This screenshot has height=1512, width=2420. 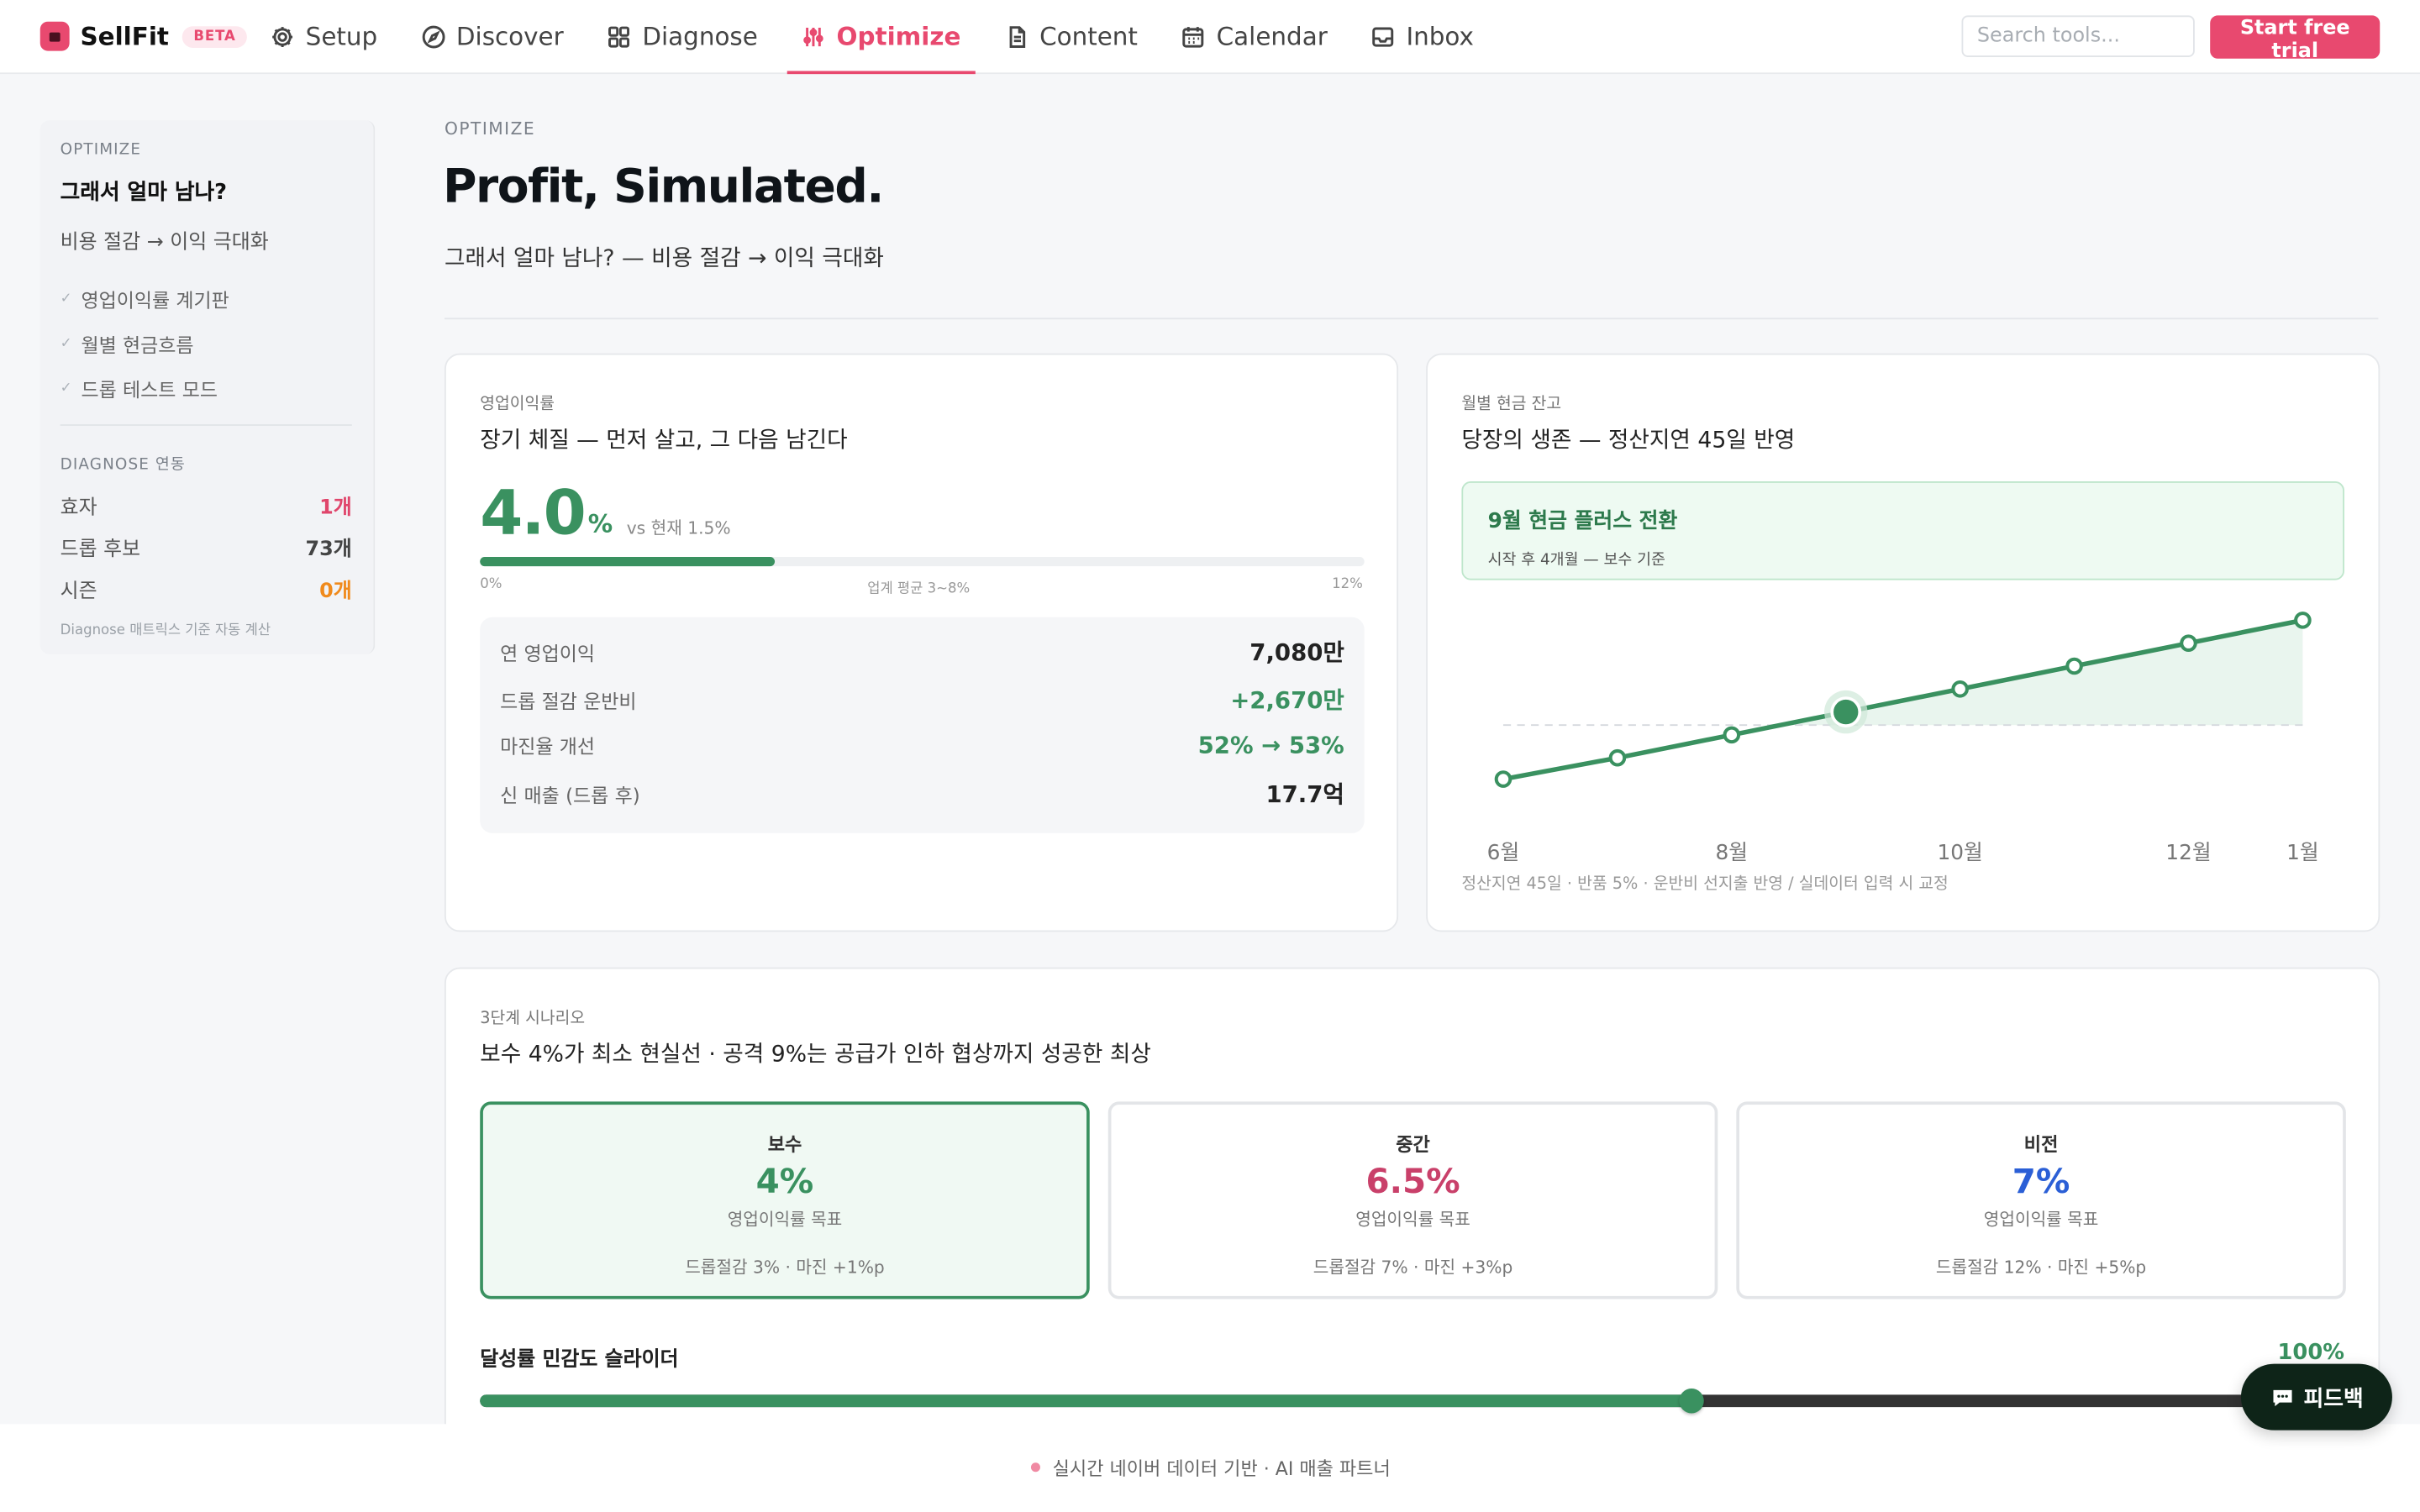 What do you see at coordinates (785, 1267) in the screenshot?
I see `tier-detail: 드롭절감 3% · 마진 +1%p` at bounding box center [785, 1267].